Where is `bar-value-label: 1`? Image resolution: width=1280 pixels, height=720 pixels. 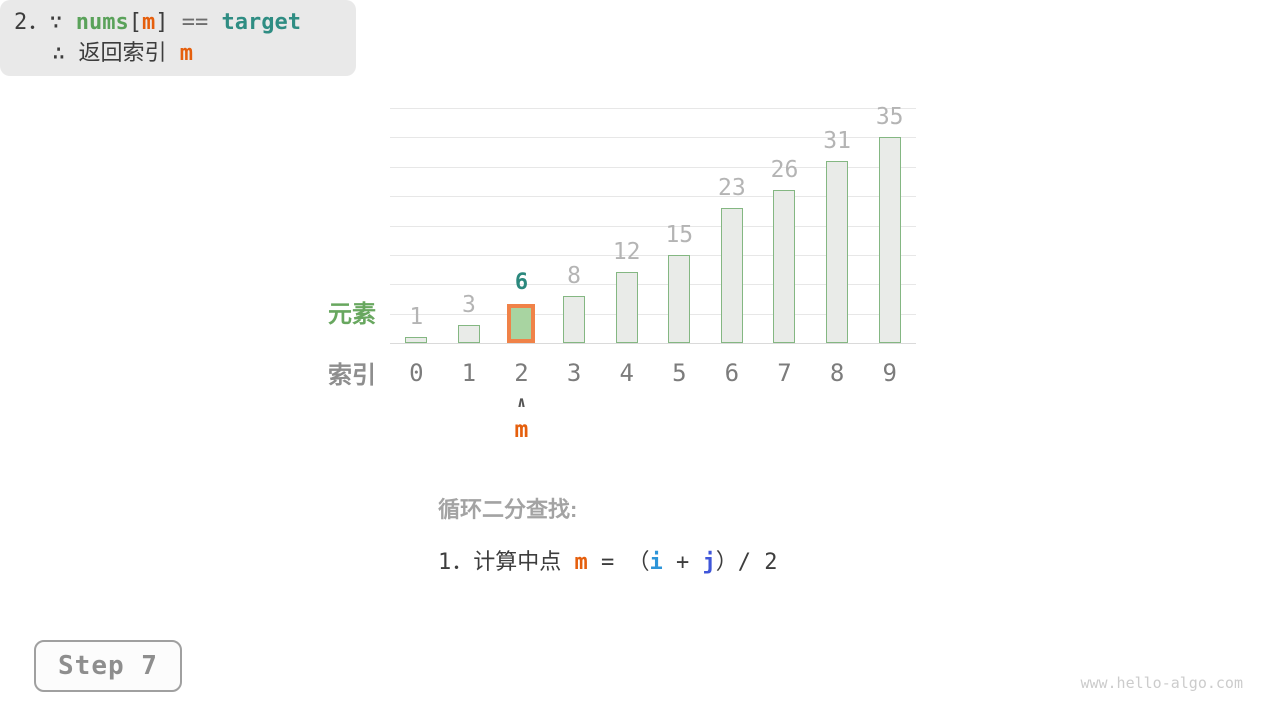 bar-value-label: 1 is located at coordinates (416, 317).